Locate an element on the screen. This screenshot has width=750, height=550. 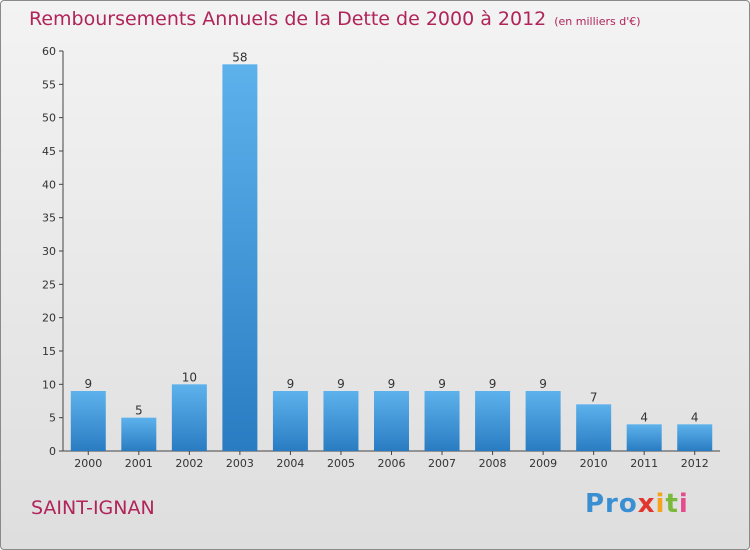
y-tick-label: 5 is located at coordinates (52, 418).